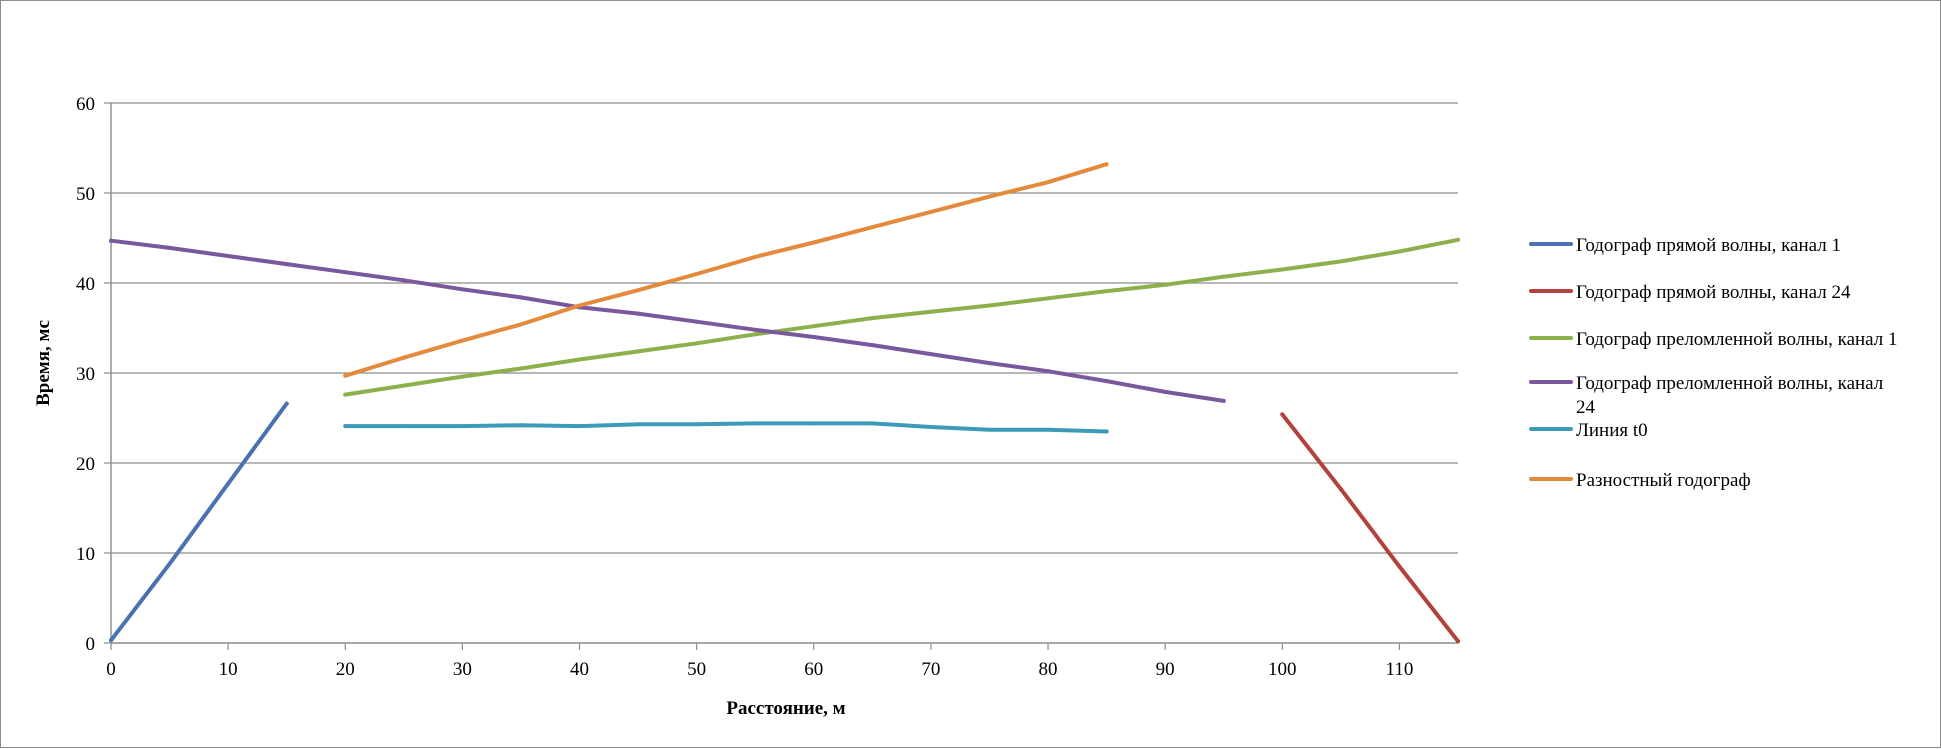 This screenshot has height=749, width=1941. I want to click on legend-label: Линия t0, so click(1612, 430).